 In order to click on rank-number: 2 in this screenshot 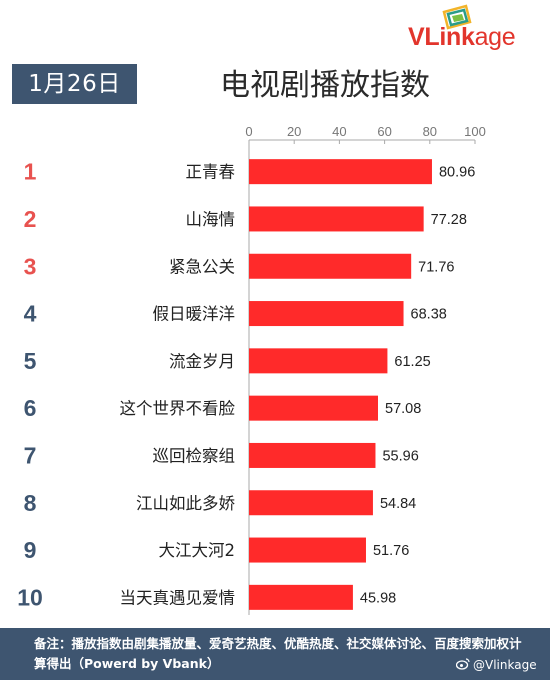, I will do `click(30, 219)`.